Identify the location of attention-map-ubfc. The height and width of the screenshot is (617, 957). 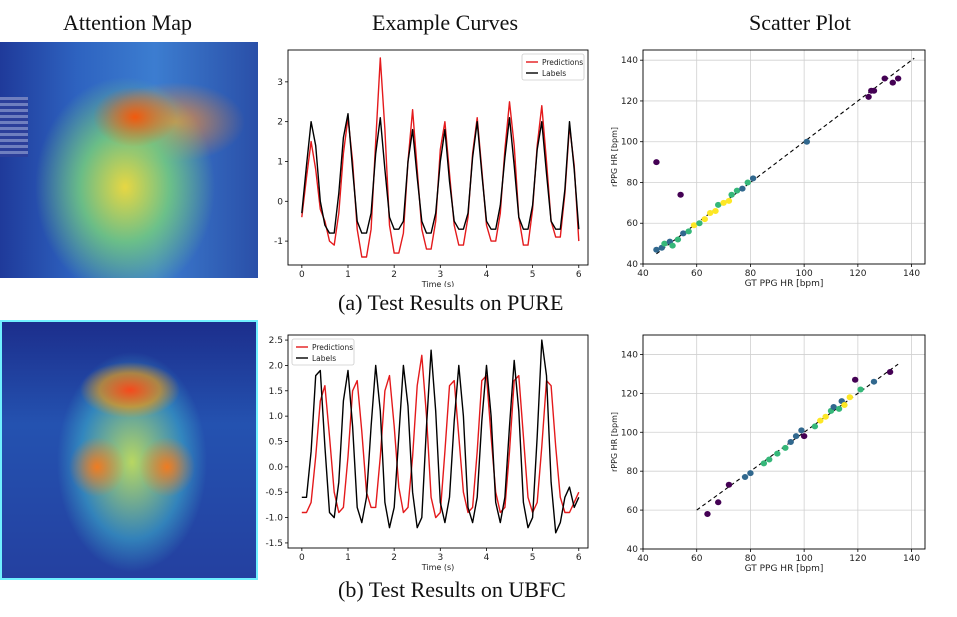
(129, 450).